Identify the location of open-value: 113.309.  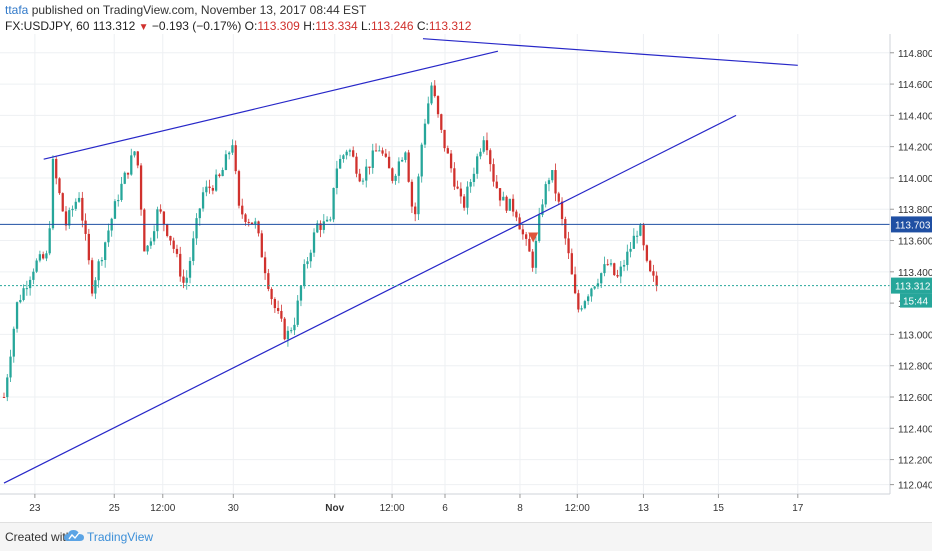
(278, 26).